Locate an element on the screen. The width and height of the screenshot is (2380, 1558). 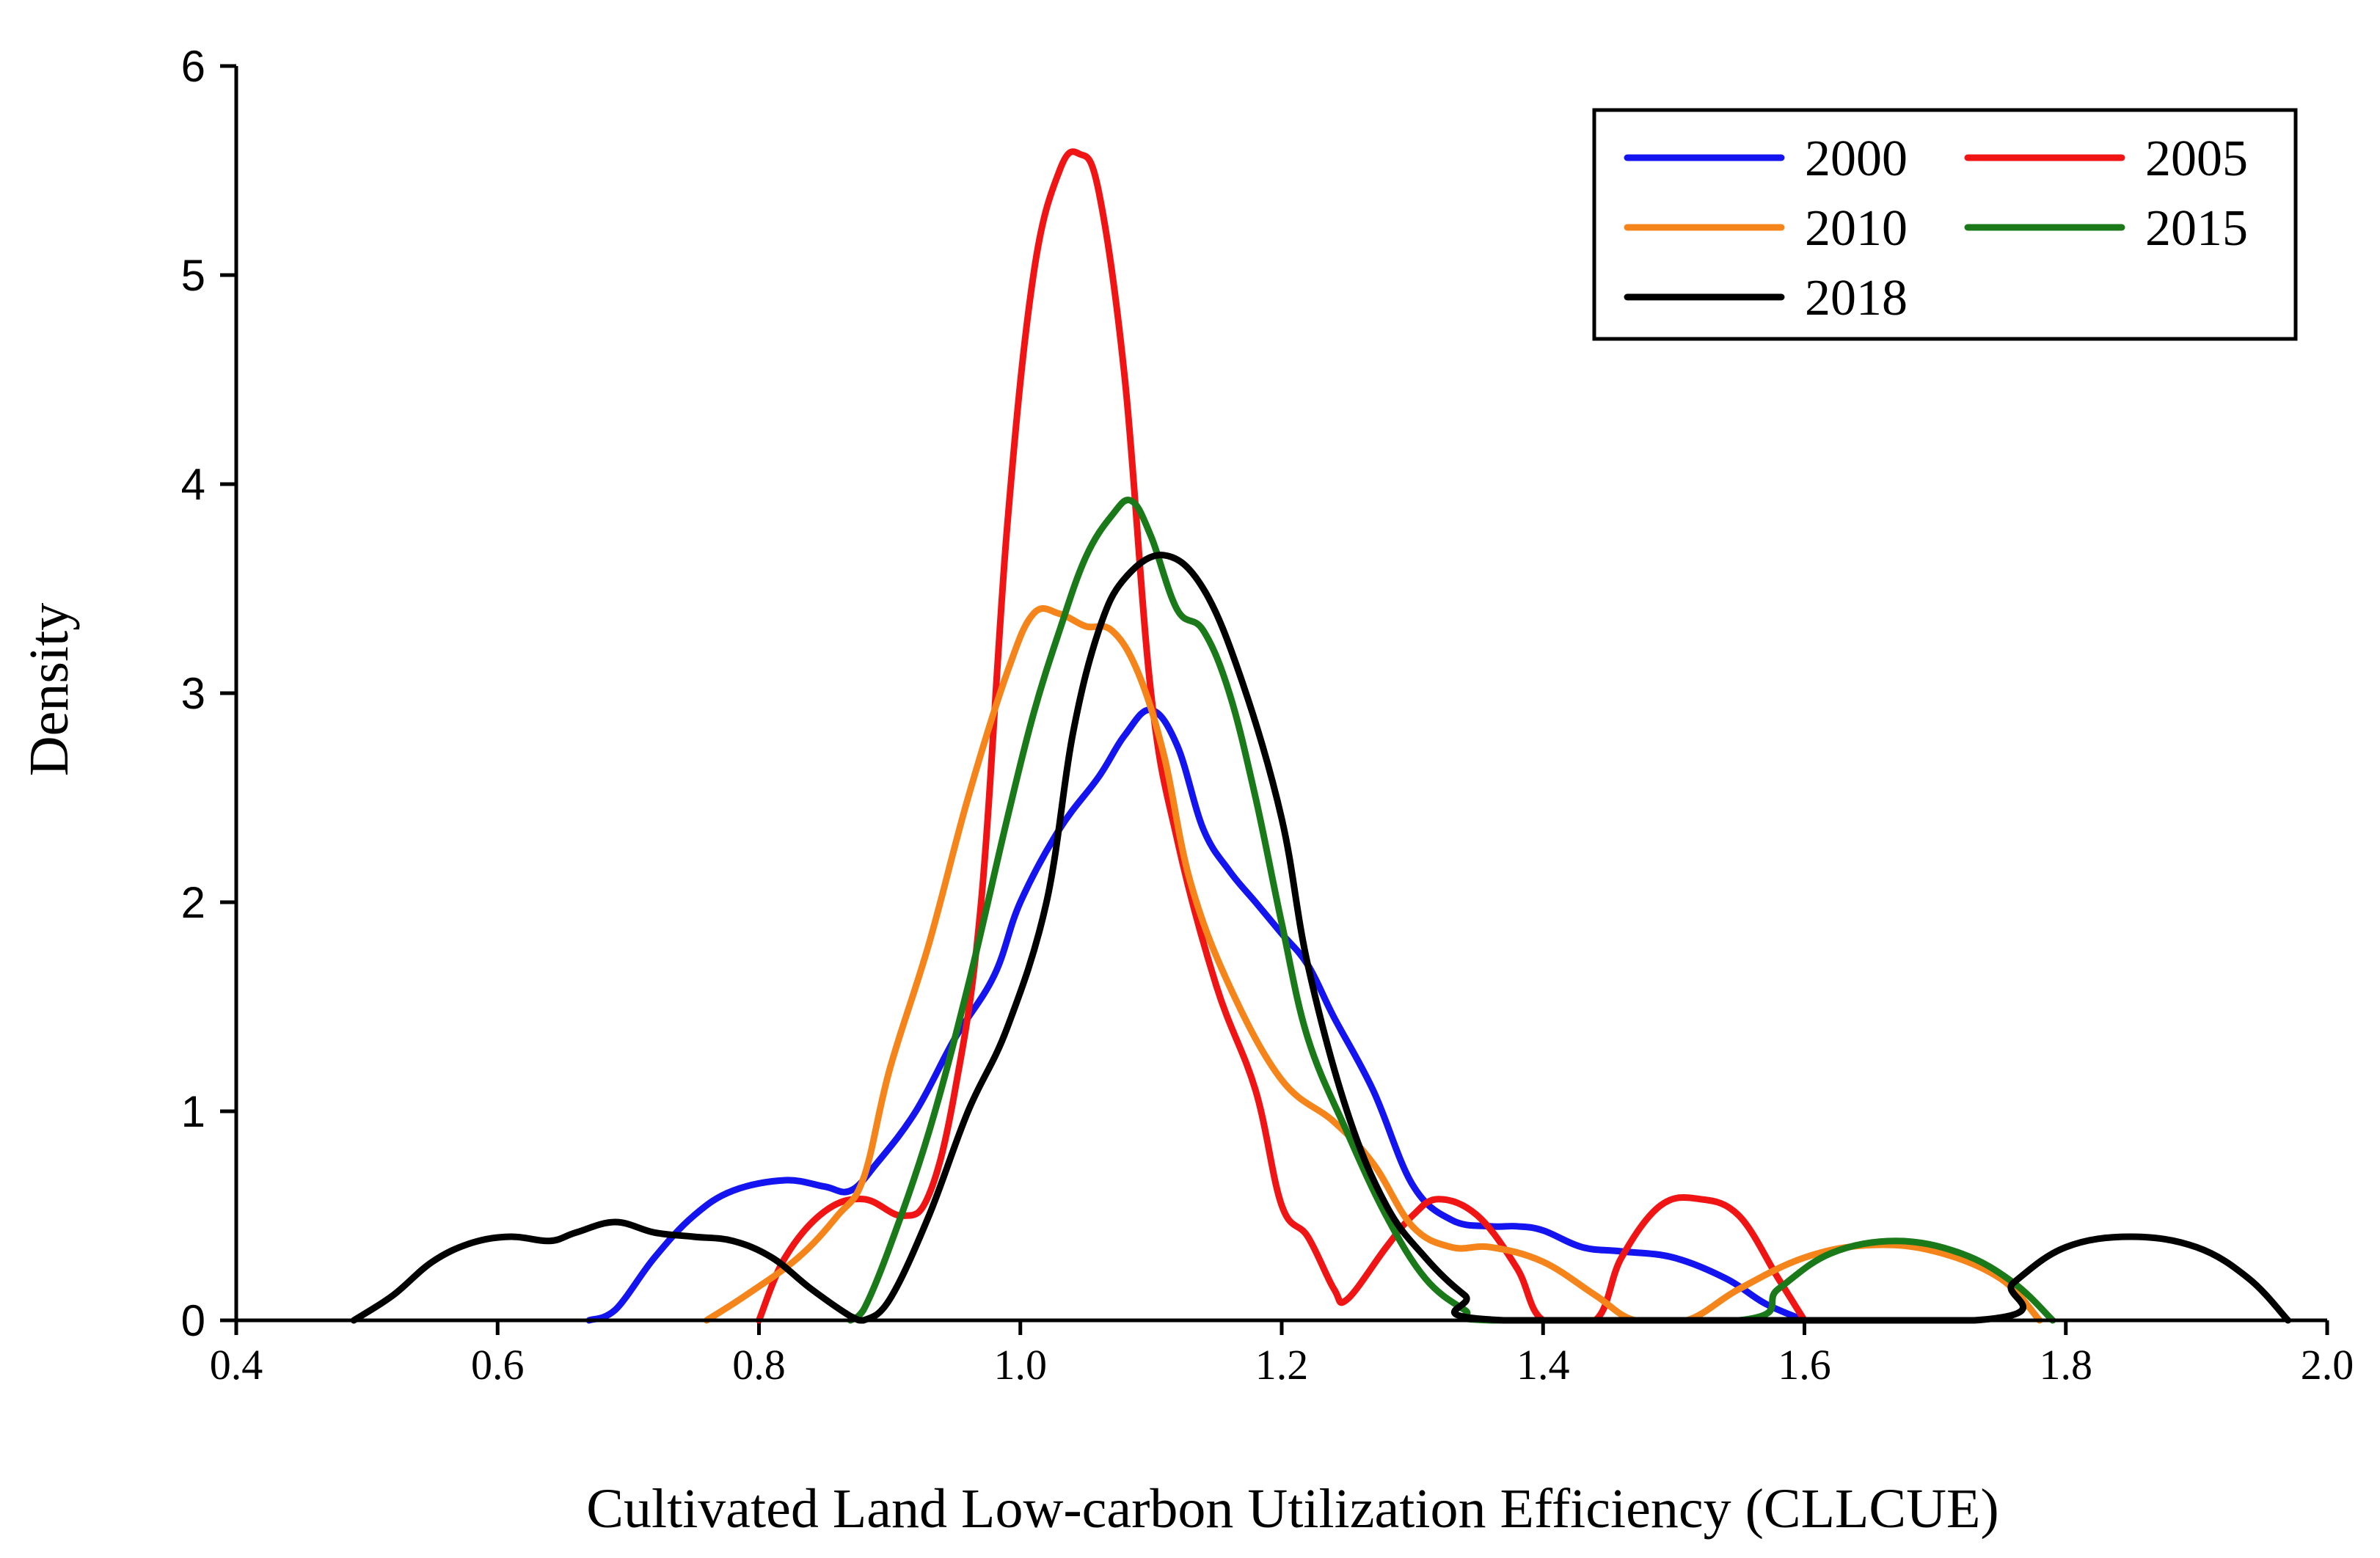
legend-items: 2000 2005 2010 2015 2018 is located at coordinates (1936, 228).